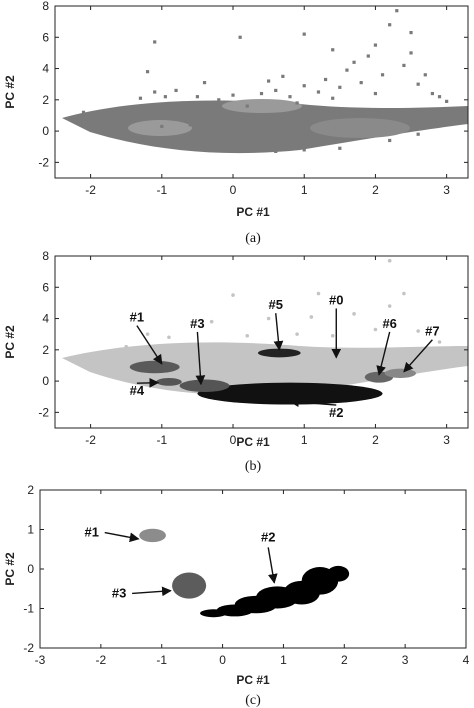  I want to click on cluster-7-arrow, so click(418, 356).